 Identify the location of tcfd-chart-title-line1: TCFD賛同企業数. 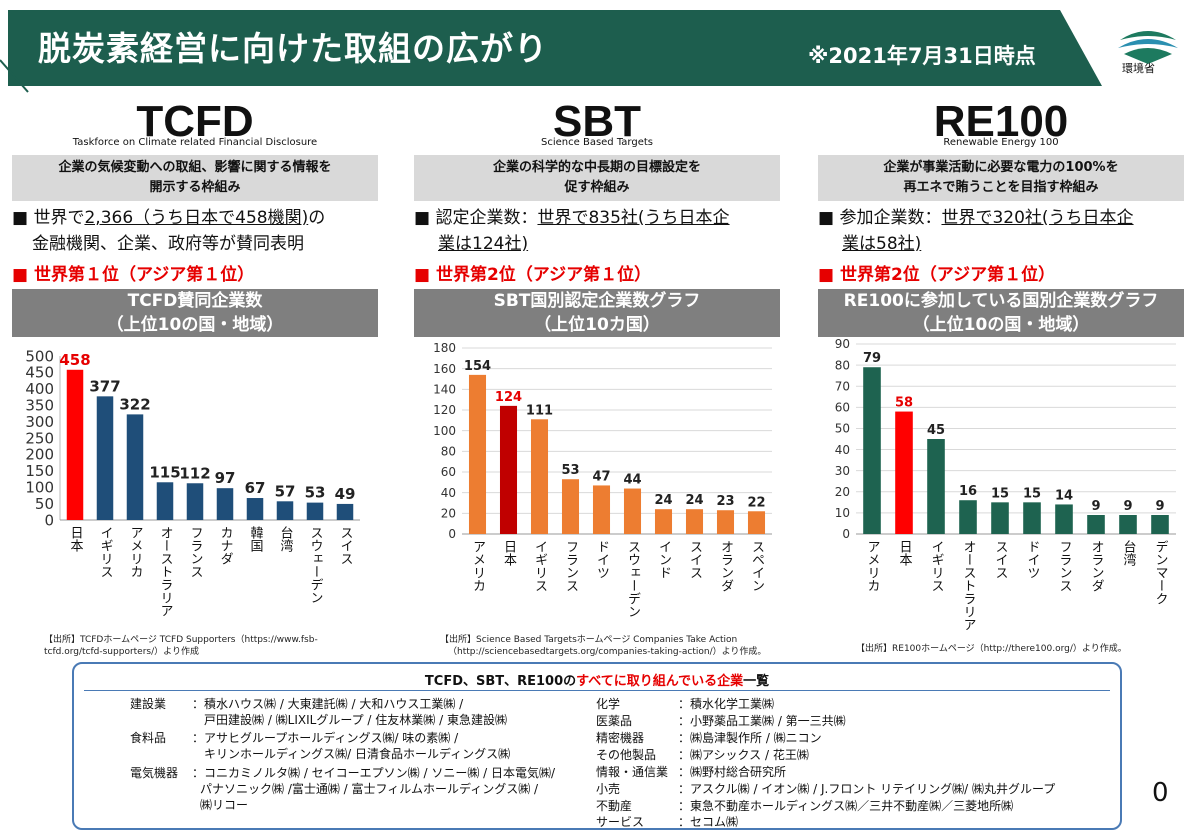
(195, 301).